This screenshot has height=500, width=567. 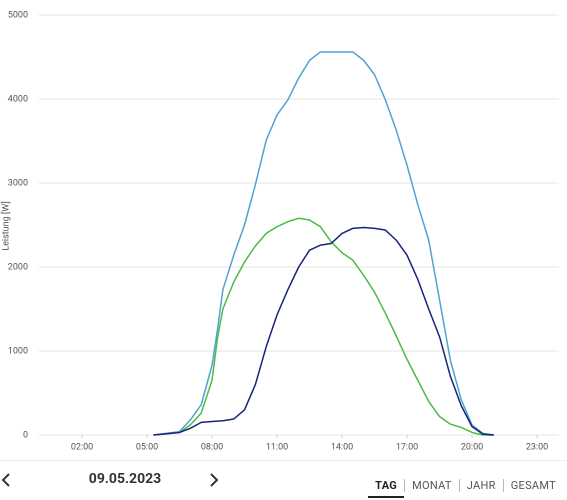 What do you see at coordinates (18, 351) in the screenshot?
I see `y-tick-label: 1000` at bounding box center [18, 351].